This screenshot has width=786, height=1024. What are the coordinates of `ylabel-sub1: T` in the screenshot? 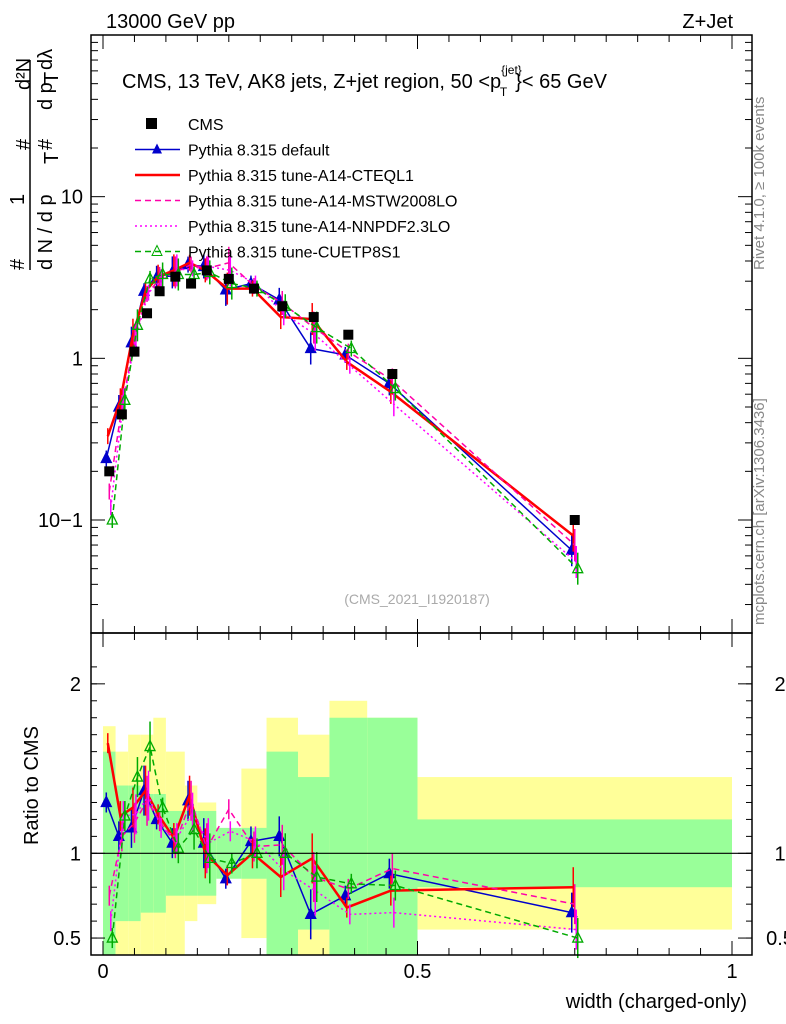 It's located at (52, 158).